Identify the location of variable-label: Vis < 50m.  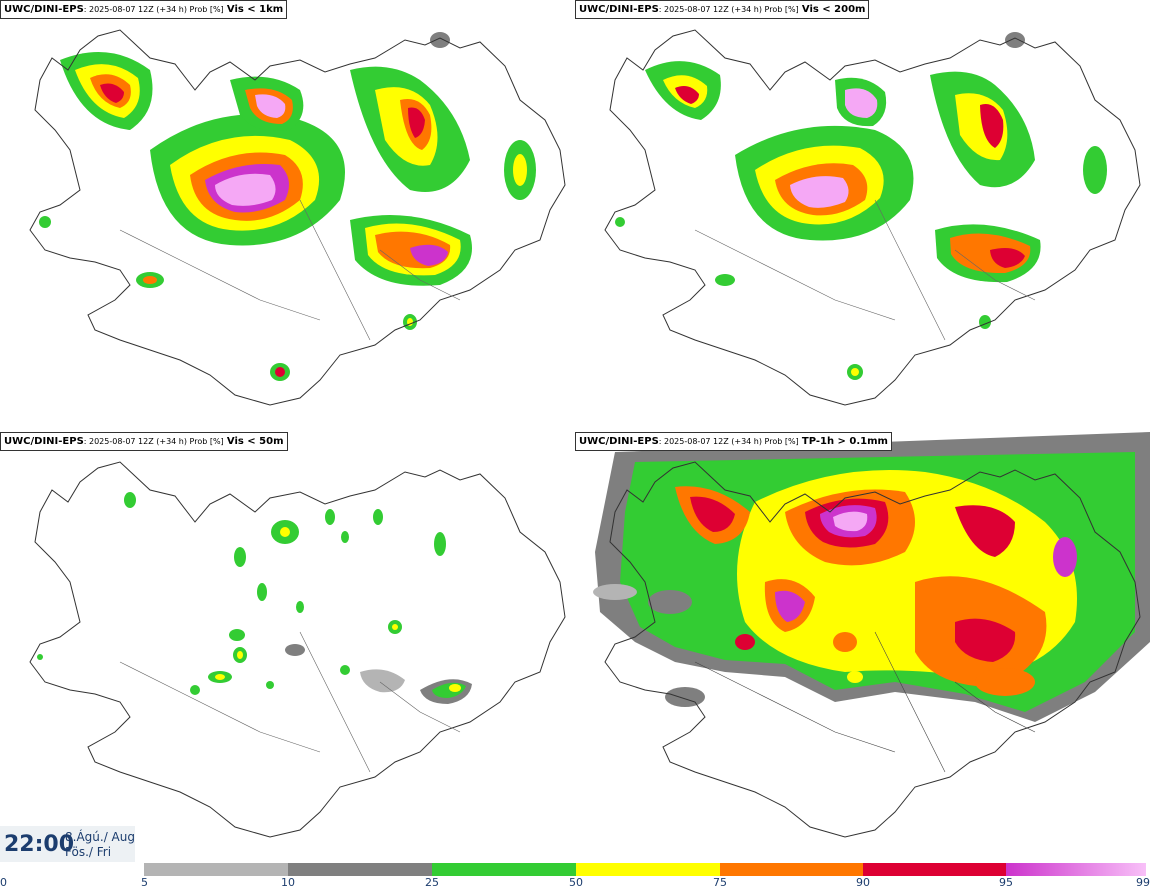
(255, 441).